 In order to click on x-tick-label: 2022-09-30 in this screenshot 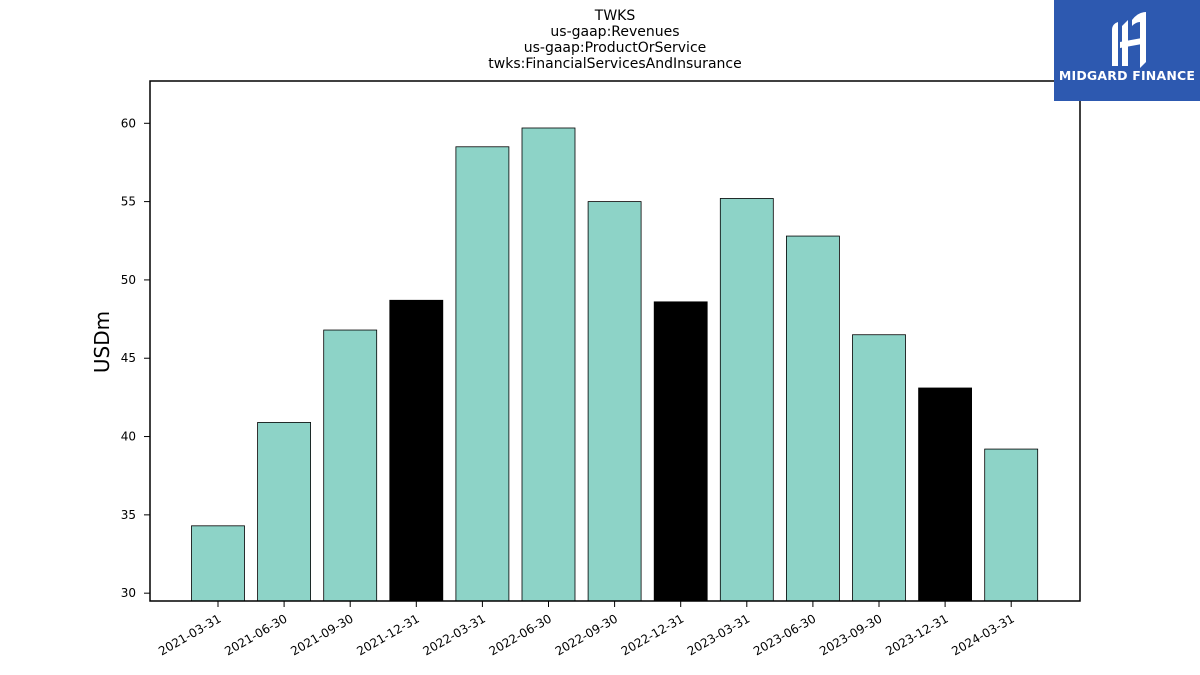, I will do `click(586, 634)`.